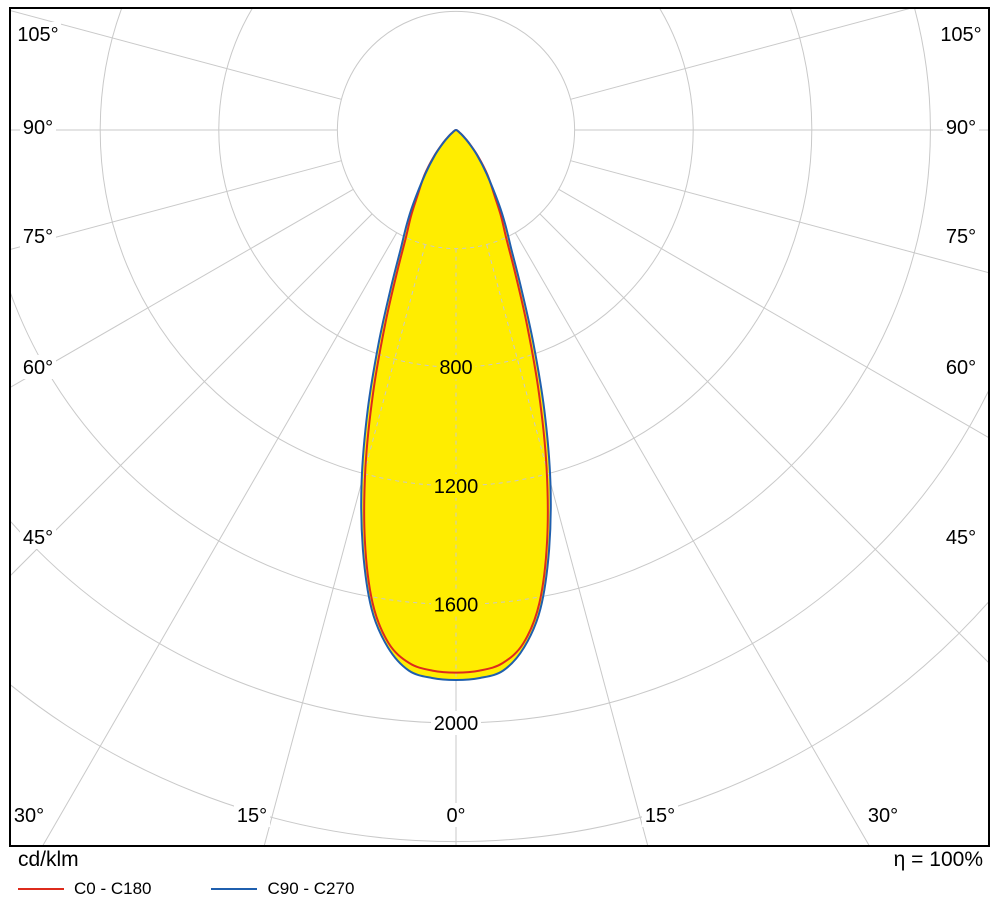 The height and width of the screenshot is (912, 999). Describe the element at coordinates (455, 368) in the screenshot. I see `svg-text: 800` at that location.